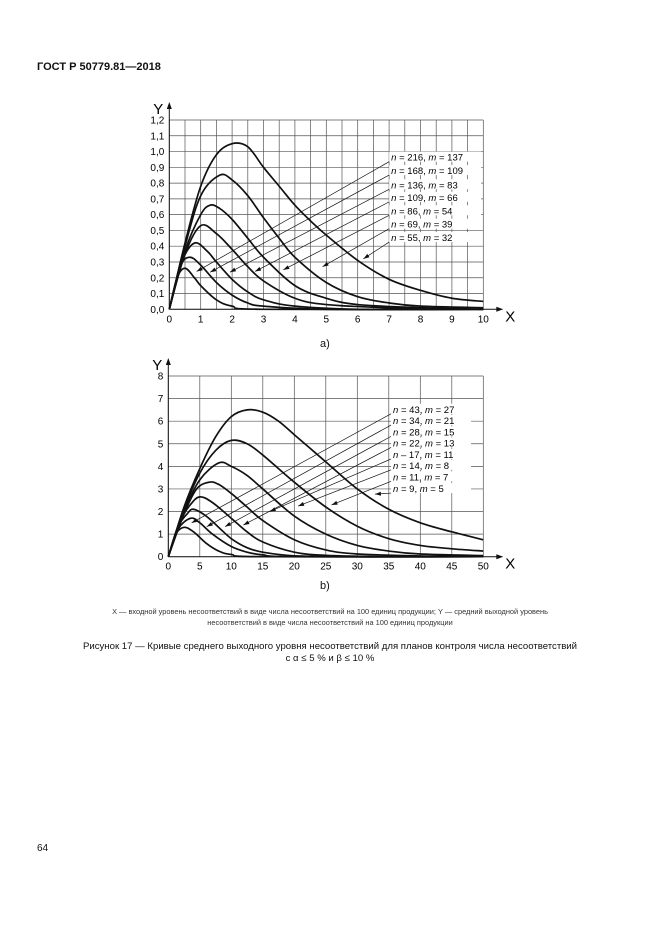  Describe the element at coordinates (161, 399) in the screenshot. I see `y-tick-label: 7` at that location.